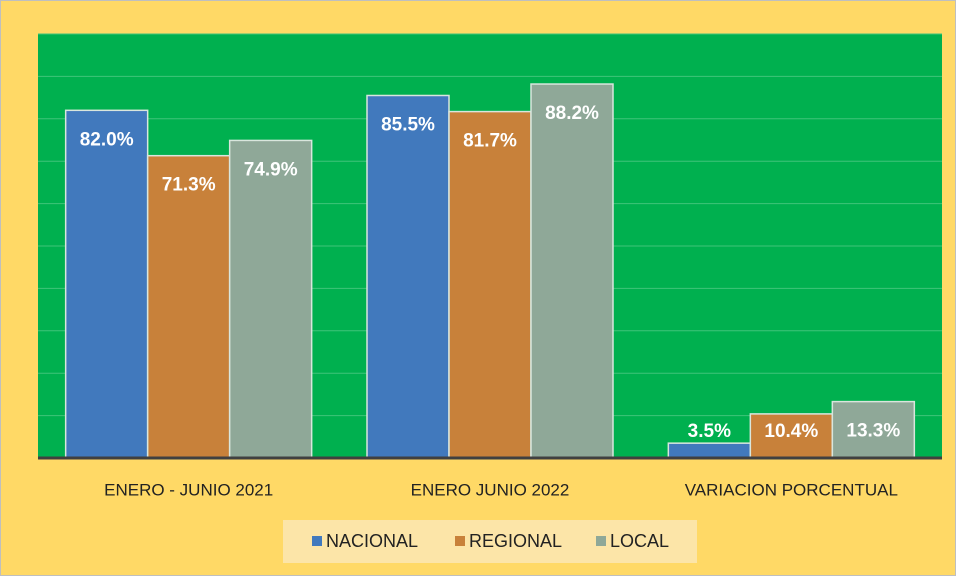  What do you see at coordinates (188, 489) in the screenshot?
I see `x-tick-label: ENERO - JUNIO 2021` at bounding box center [188, 489].